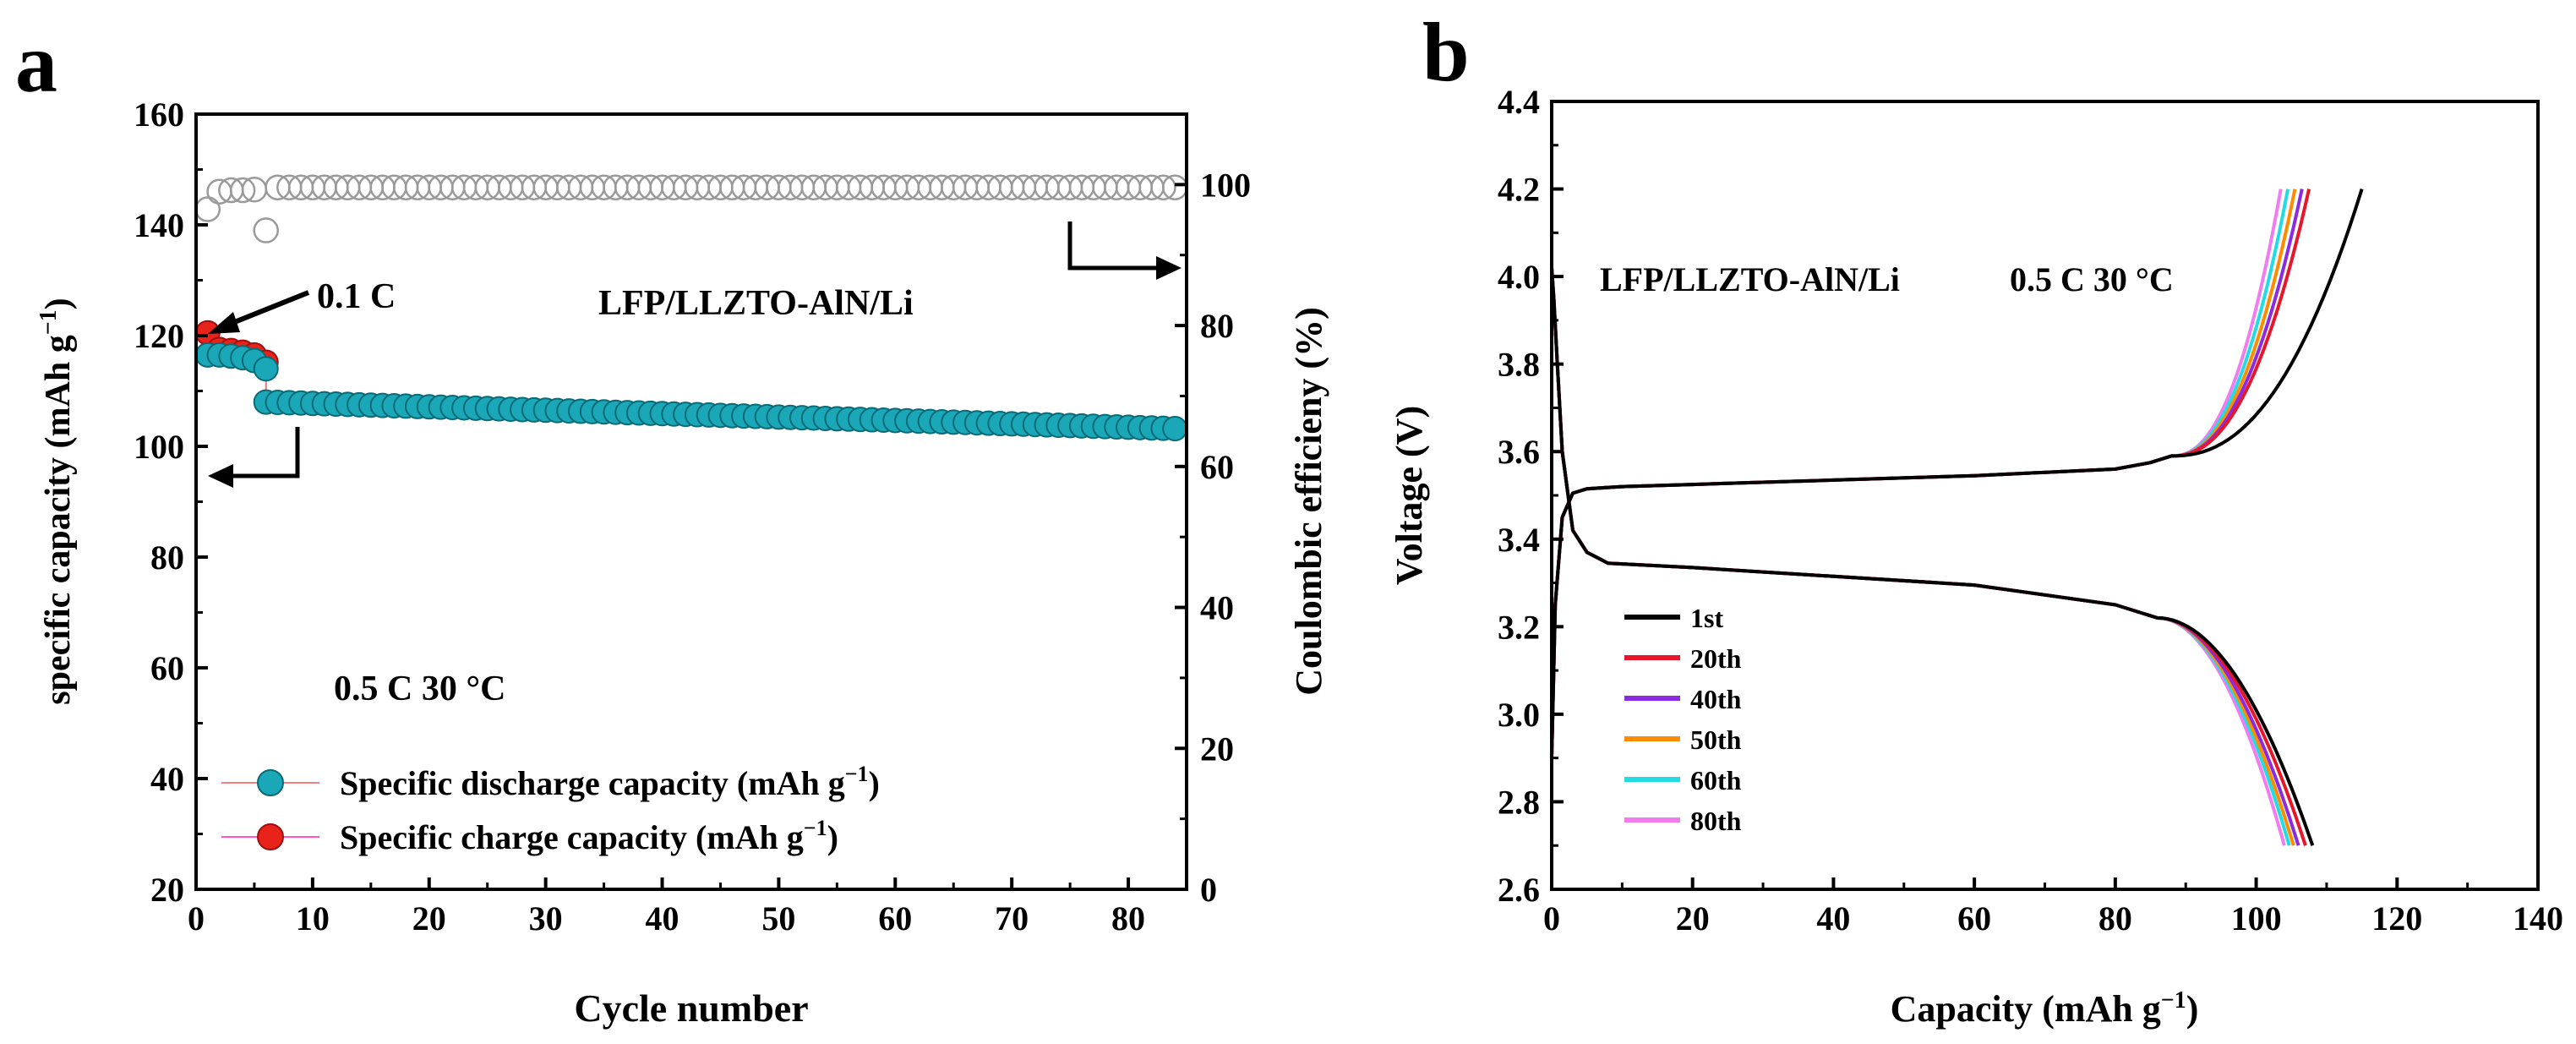 Image resolution: width=2576 pixels, height=1044 pixels. What do you see at coordinates (159, 115) in the screenshot?
I see `a-ytick-label: 160` at bounding box center [159, 115].